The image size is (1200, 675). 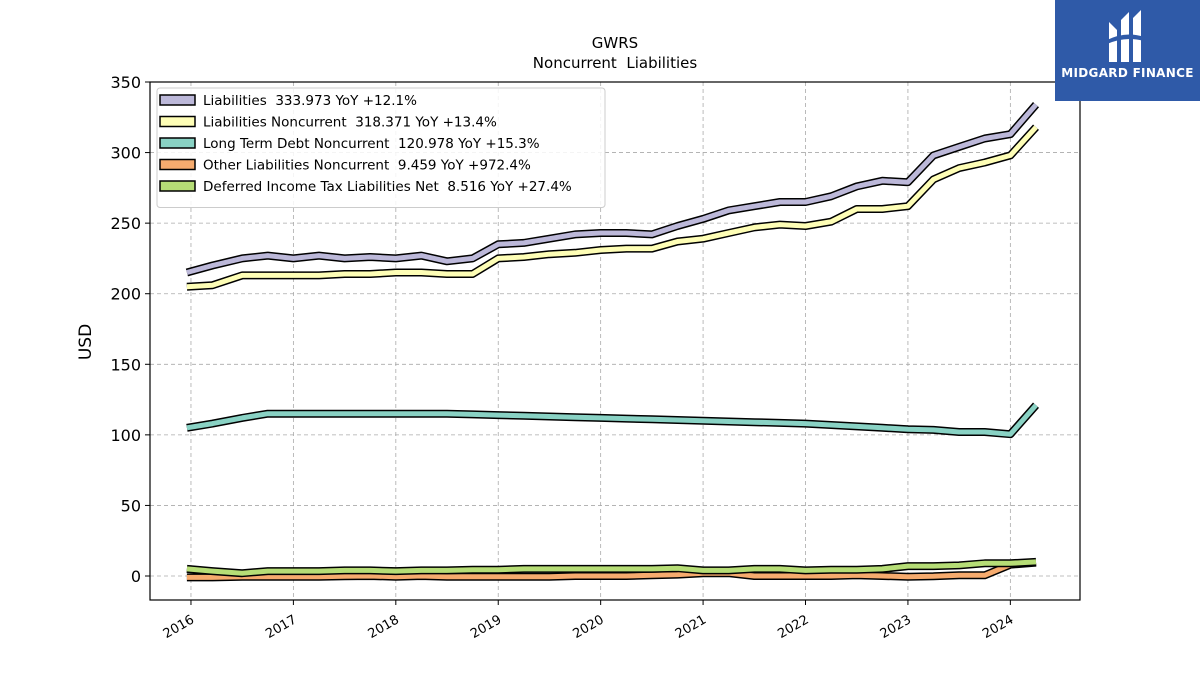 I want to click on y-tick-label: 100, so click(x=125, y=435).